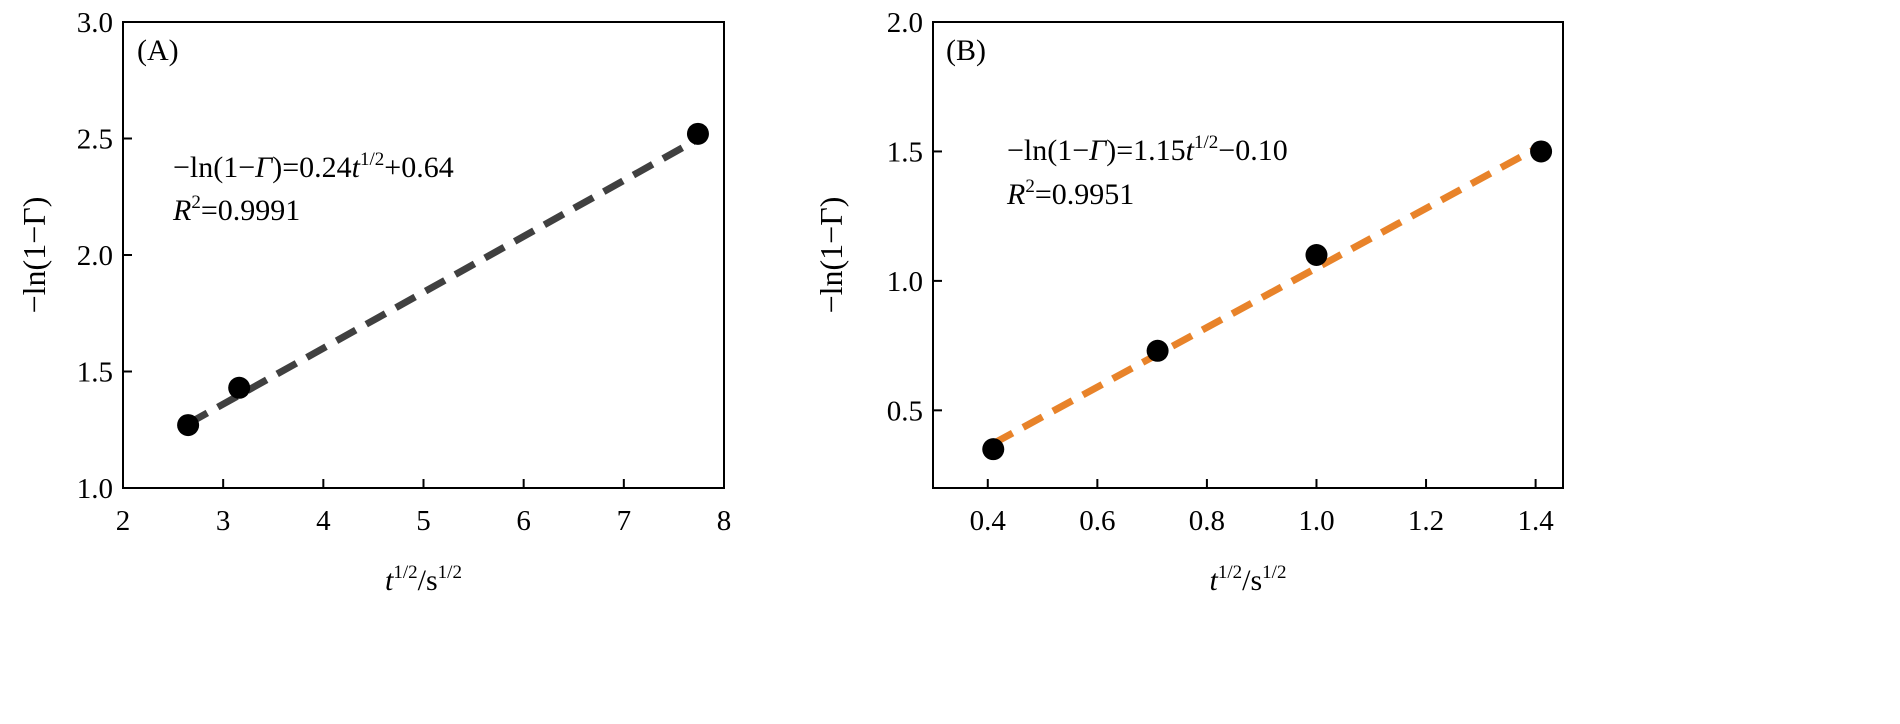 This screenshot has height=724, width=1900. I want to click on x-tick-label: 5, so click(423, 521).